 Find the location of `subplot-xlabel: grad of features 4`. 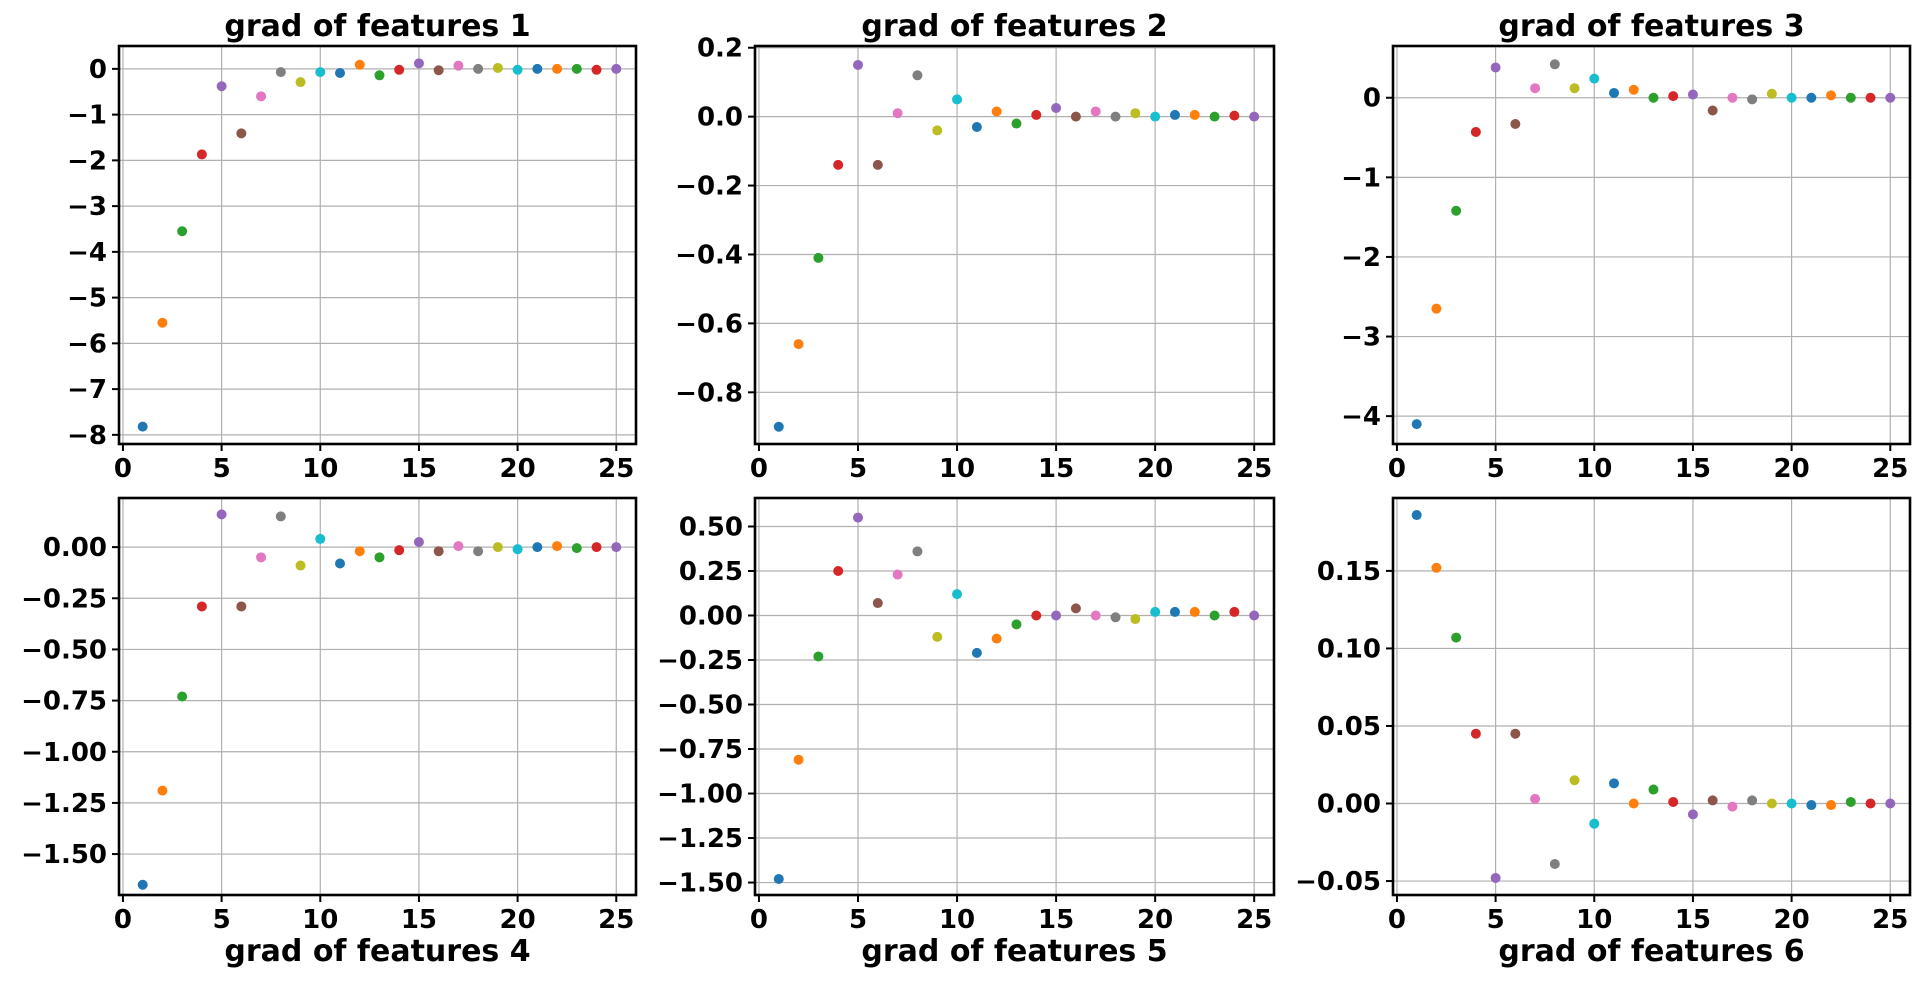

subplot-xlabel: grad of features 4 is located at coordinates (377, 951).